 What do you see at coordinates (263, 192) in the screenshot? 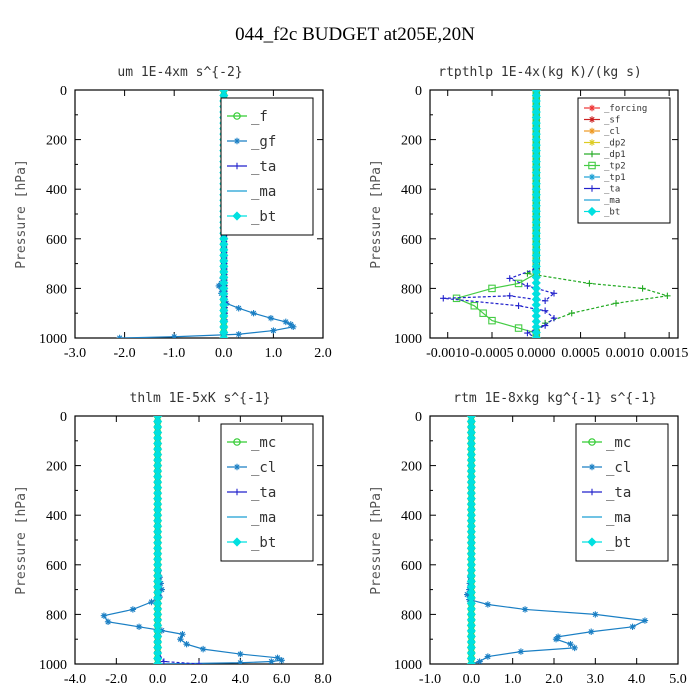
I see `legend-label: _ma` at bounding box center [263, 192].